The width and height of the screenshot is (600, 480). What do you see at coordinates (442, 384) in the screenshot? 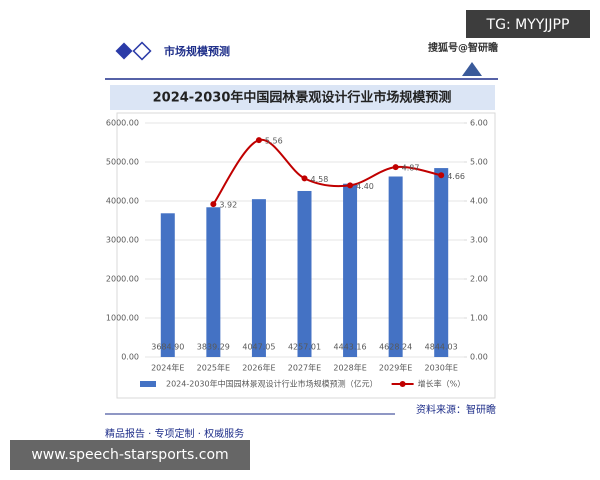
I see `legend-label: 增长率（%）` at bounding box center [442, 384].